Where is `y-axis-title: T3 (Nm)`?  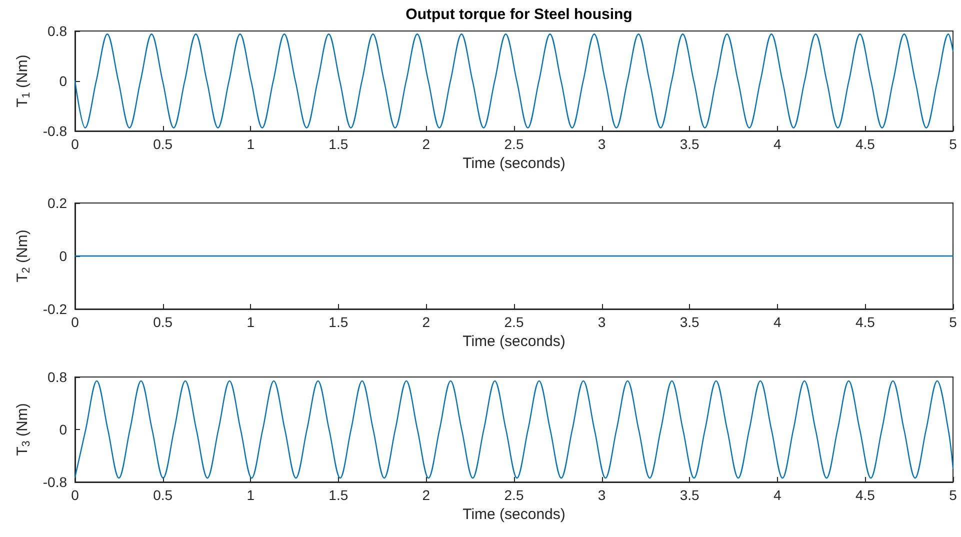
y-axis-title: T3 (Nm) is located at coordinates (23, 429).